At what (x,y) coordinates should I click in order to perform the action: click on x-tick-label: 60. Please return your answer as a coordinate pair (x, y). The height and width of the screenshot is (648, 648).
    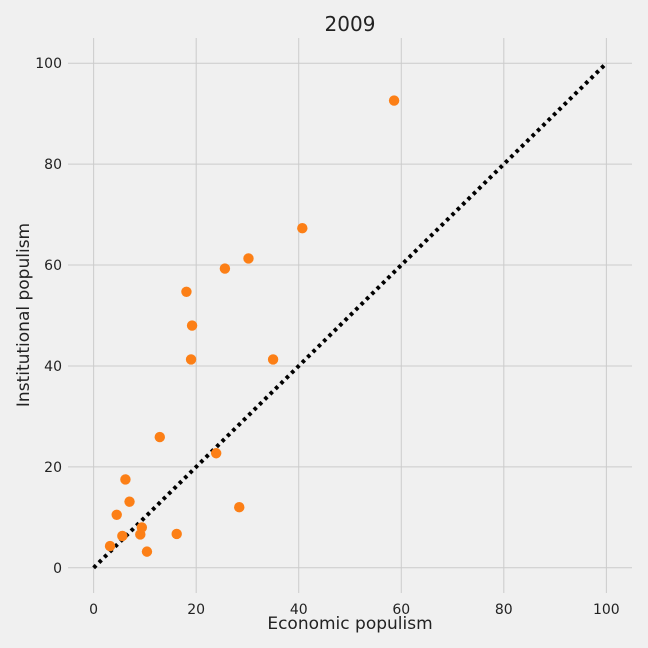
    Looking at the image, I should click on (401, 610).